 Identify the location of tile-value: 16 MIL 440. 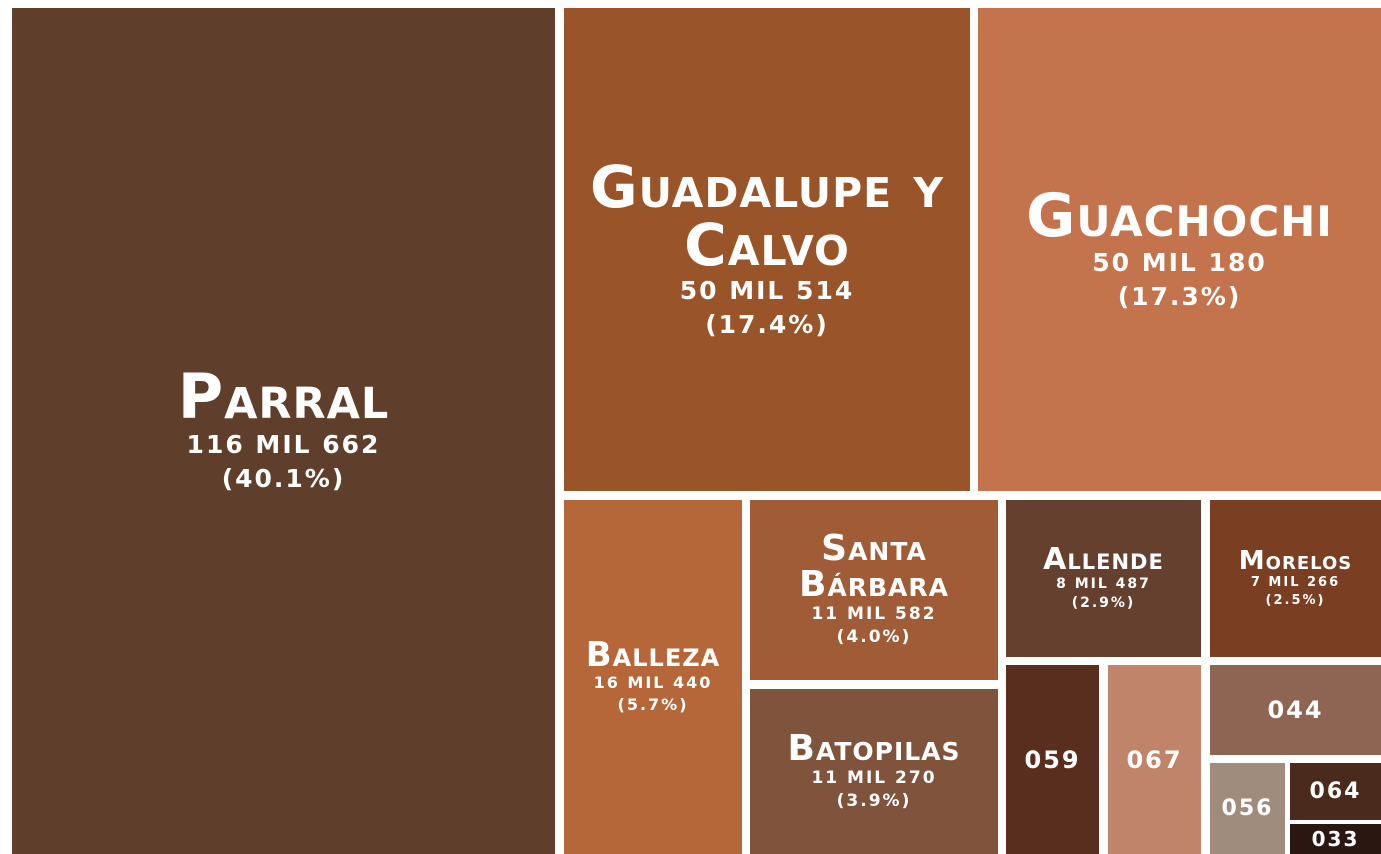
(653, 683).